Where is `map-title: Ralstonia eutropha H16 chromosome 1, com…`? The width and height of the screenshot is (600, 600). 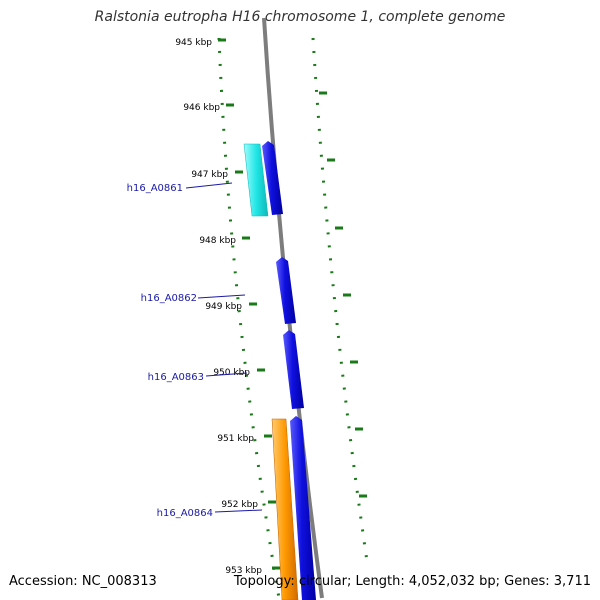 map-title: Ralstonia eutropha H16 chromosome 1, com… is located at coordinates (300, 17).